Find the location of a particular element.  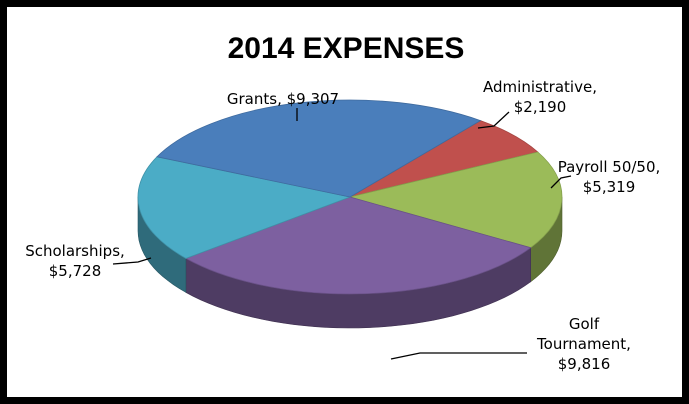

data-label-golf-tournament: Golf is located at coordinates (584, 324).